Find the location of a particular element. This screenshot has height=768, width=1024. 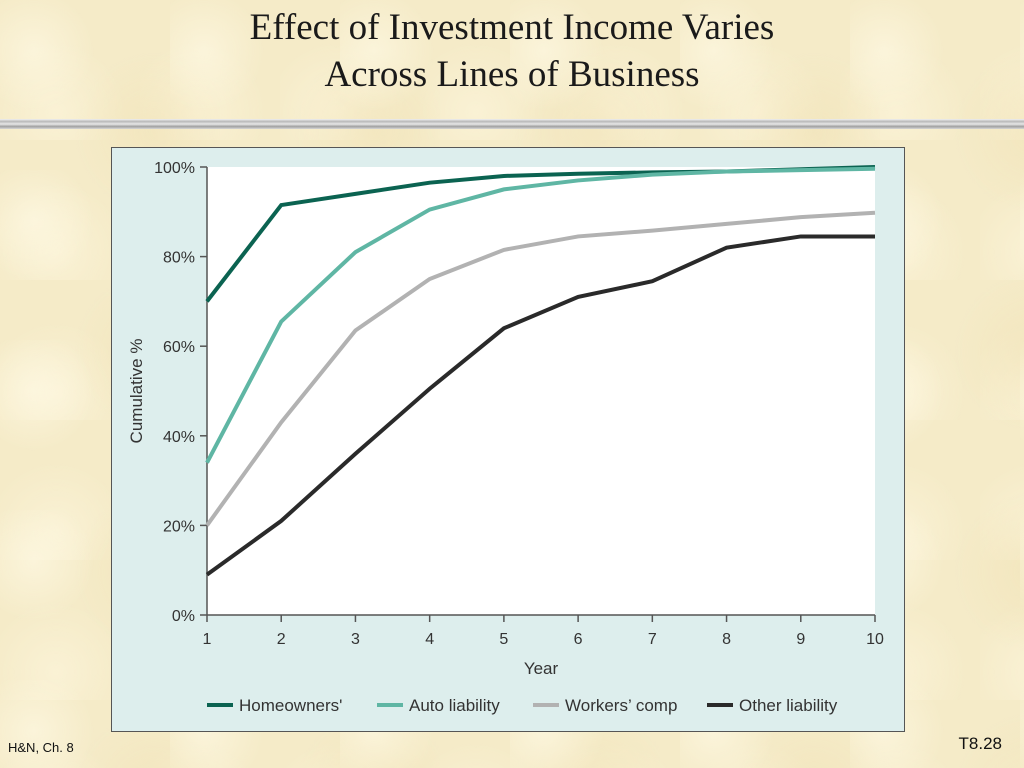

x-tick-label: 5 is located at coordinates (503, 639).